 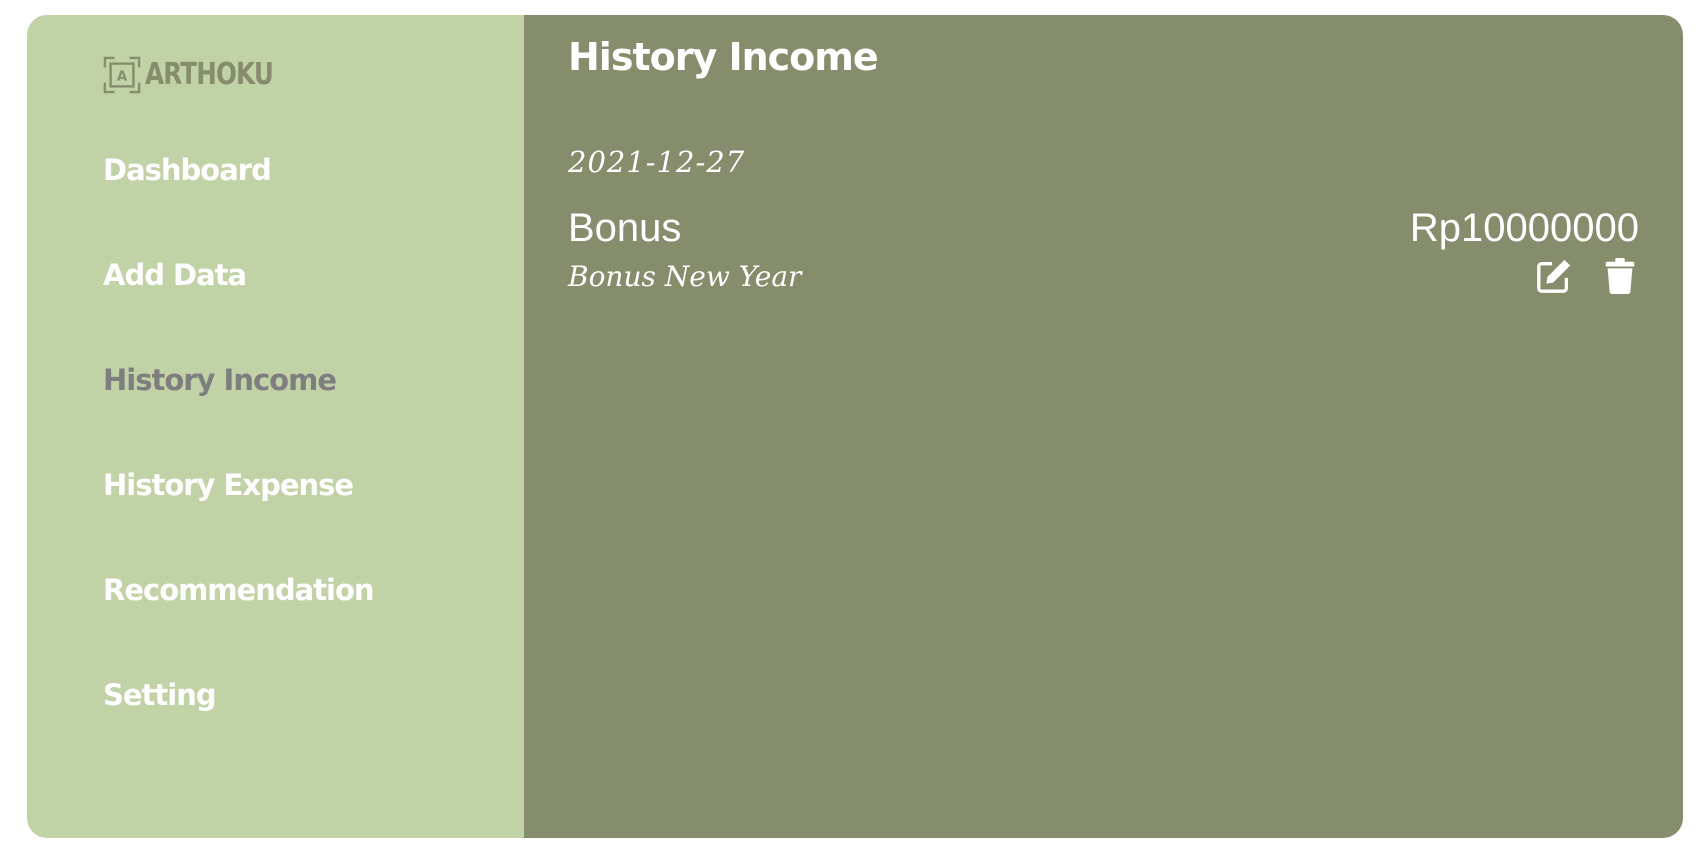 I want to click on record-footer: Bonus New Year, so click(x=1103, y=276).